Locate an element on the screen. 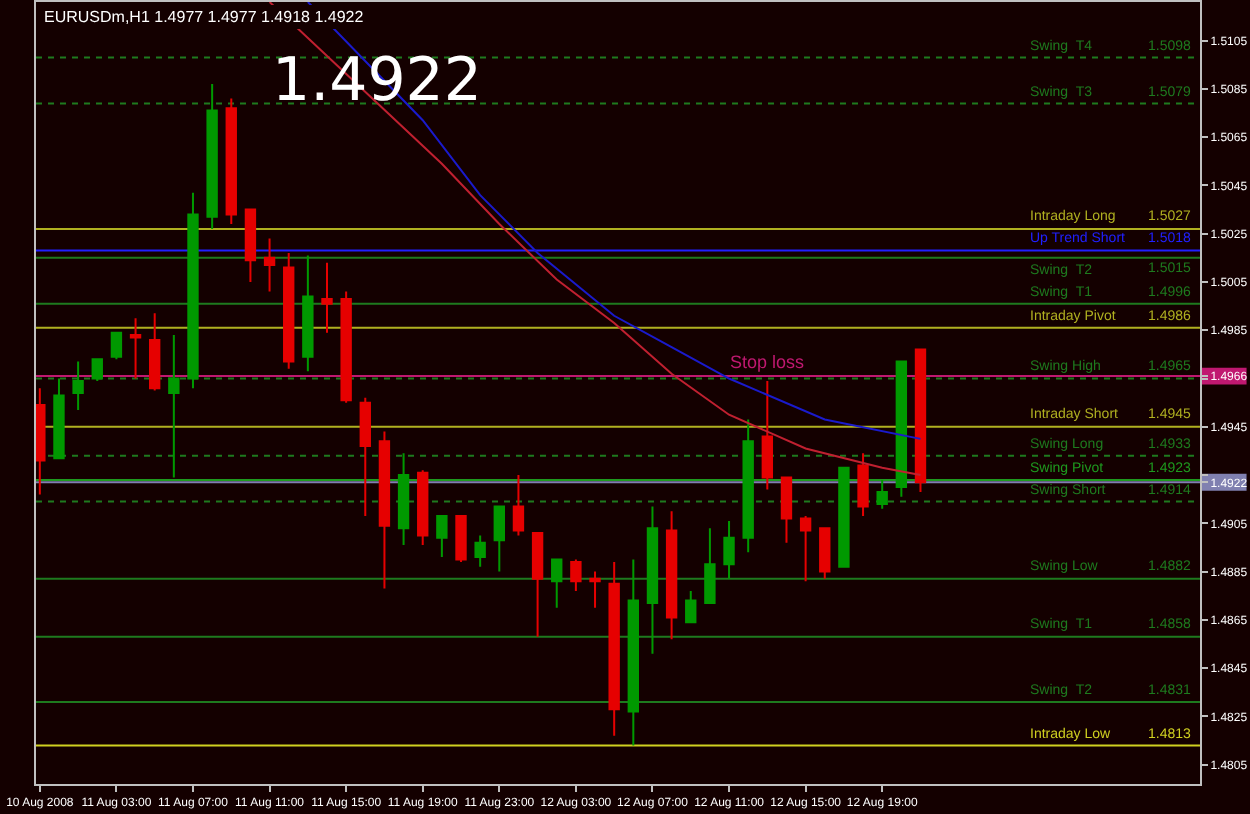 The width and height of the screenshot is (1250, 814). annotation: Stop loss is located at coordinates (768, 362).